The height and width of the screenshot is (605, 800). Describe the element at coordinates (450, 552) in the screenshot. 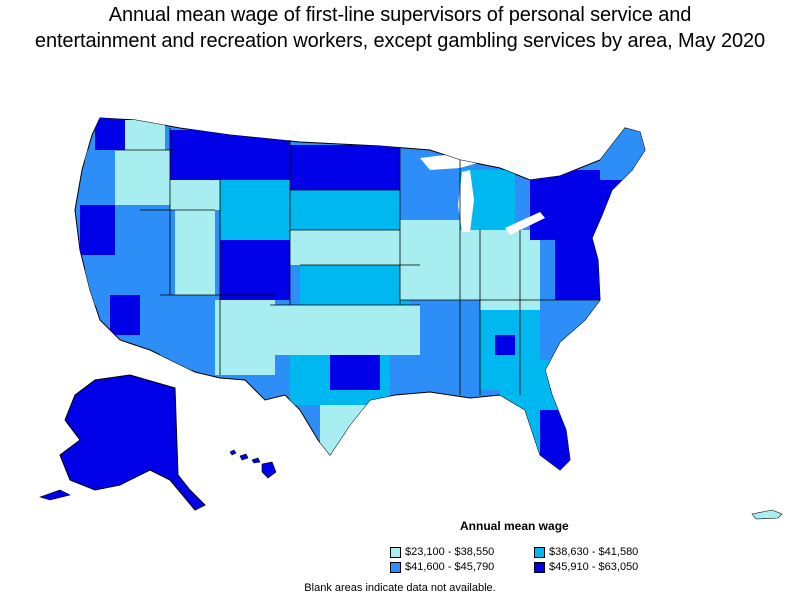

I see `legend-label-1: $23,100 - $38,550` at that location.